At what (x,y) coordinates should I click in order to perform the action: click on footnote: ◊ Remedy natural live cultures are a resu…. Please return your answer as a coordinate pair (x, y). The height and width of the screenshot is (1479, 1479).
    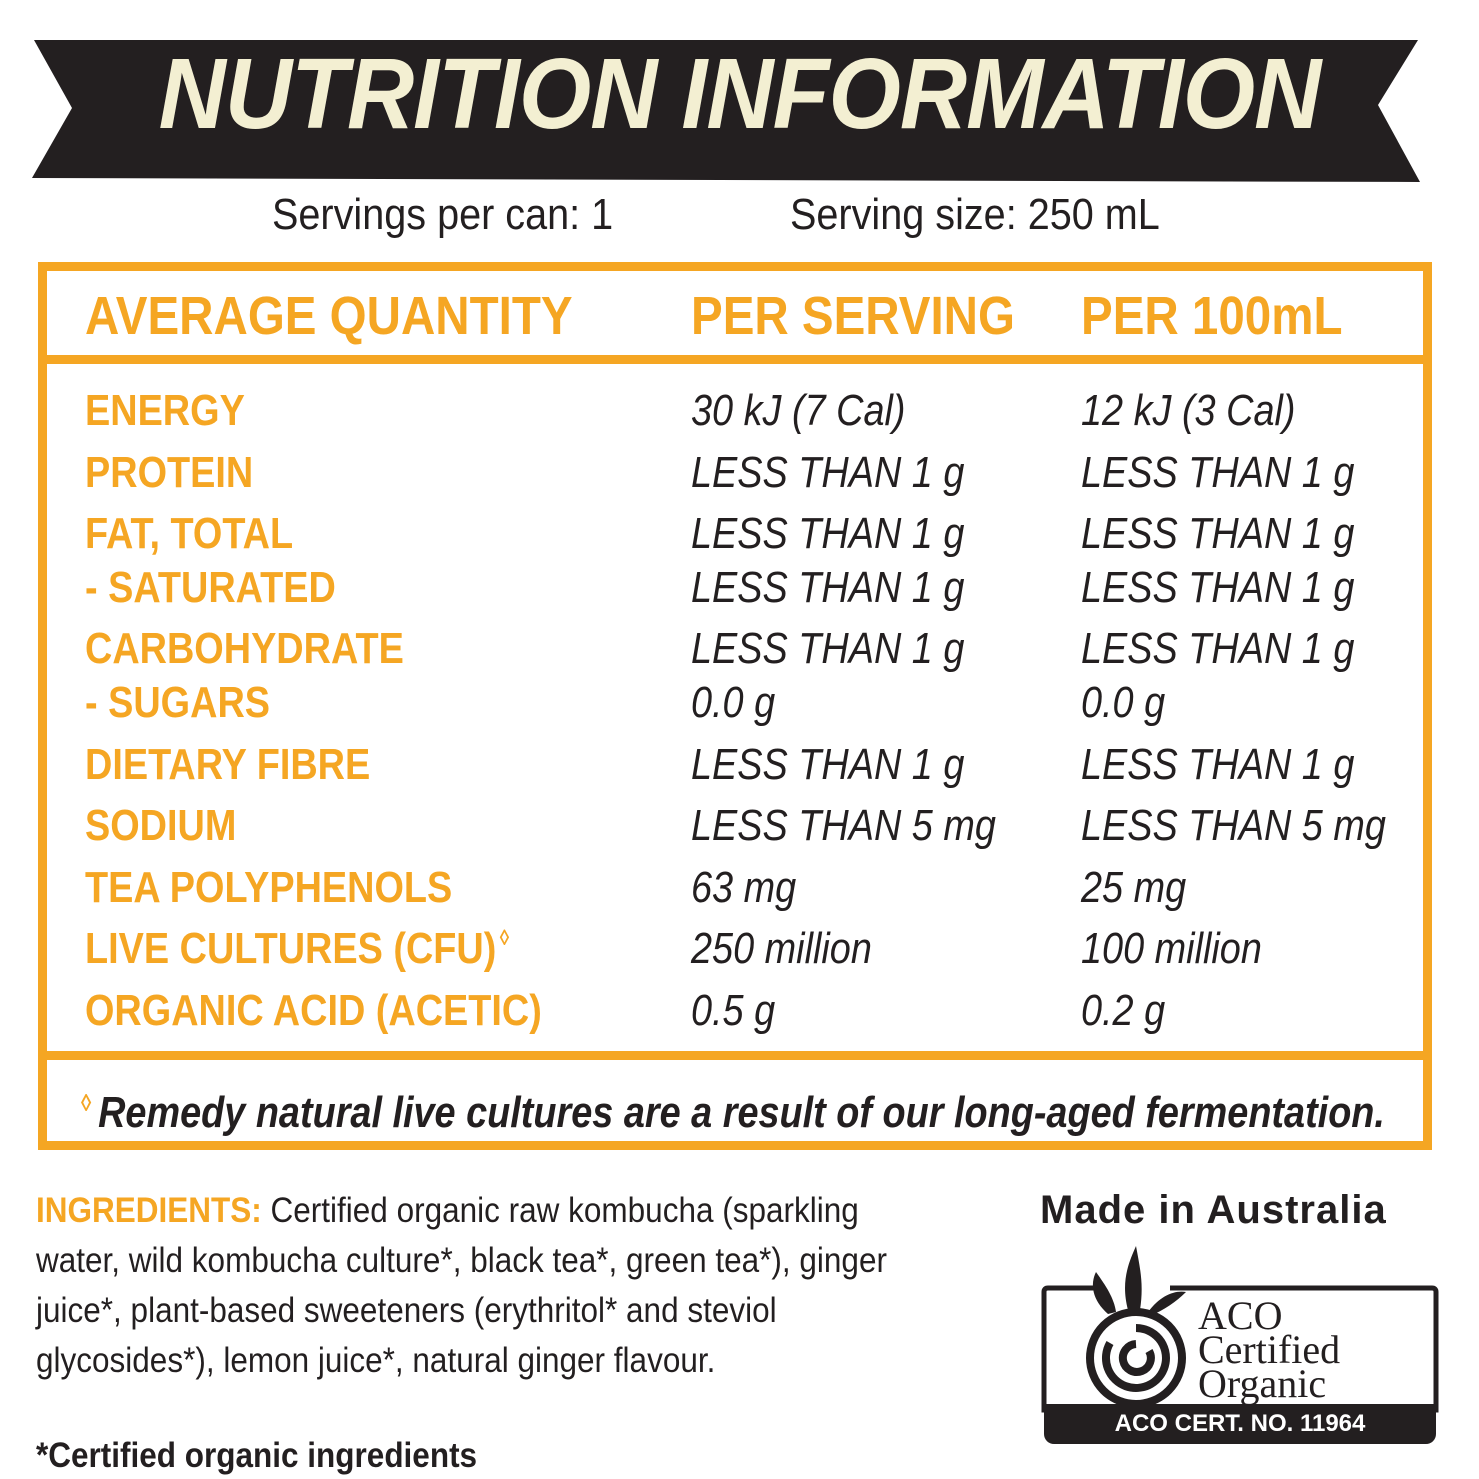
    Looking at the image, I should click on (733, 1113).